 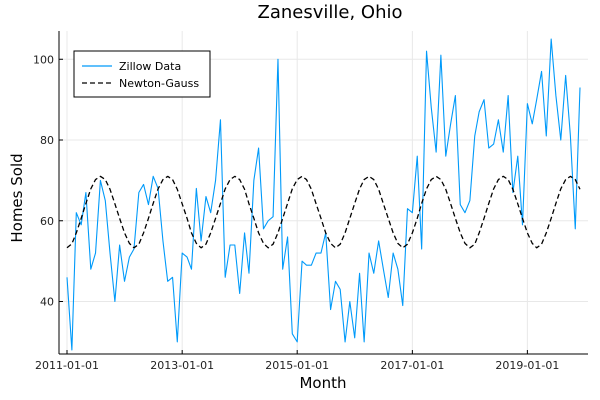 I want to click on legend: Zillow Data Newton-Gauss, so click(x=142, y=74).